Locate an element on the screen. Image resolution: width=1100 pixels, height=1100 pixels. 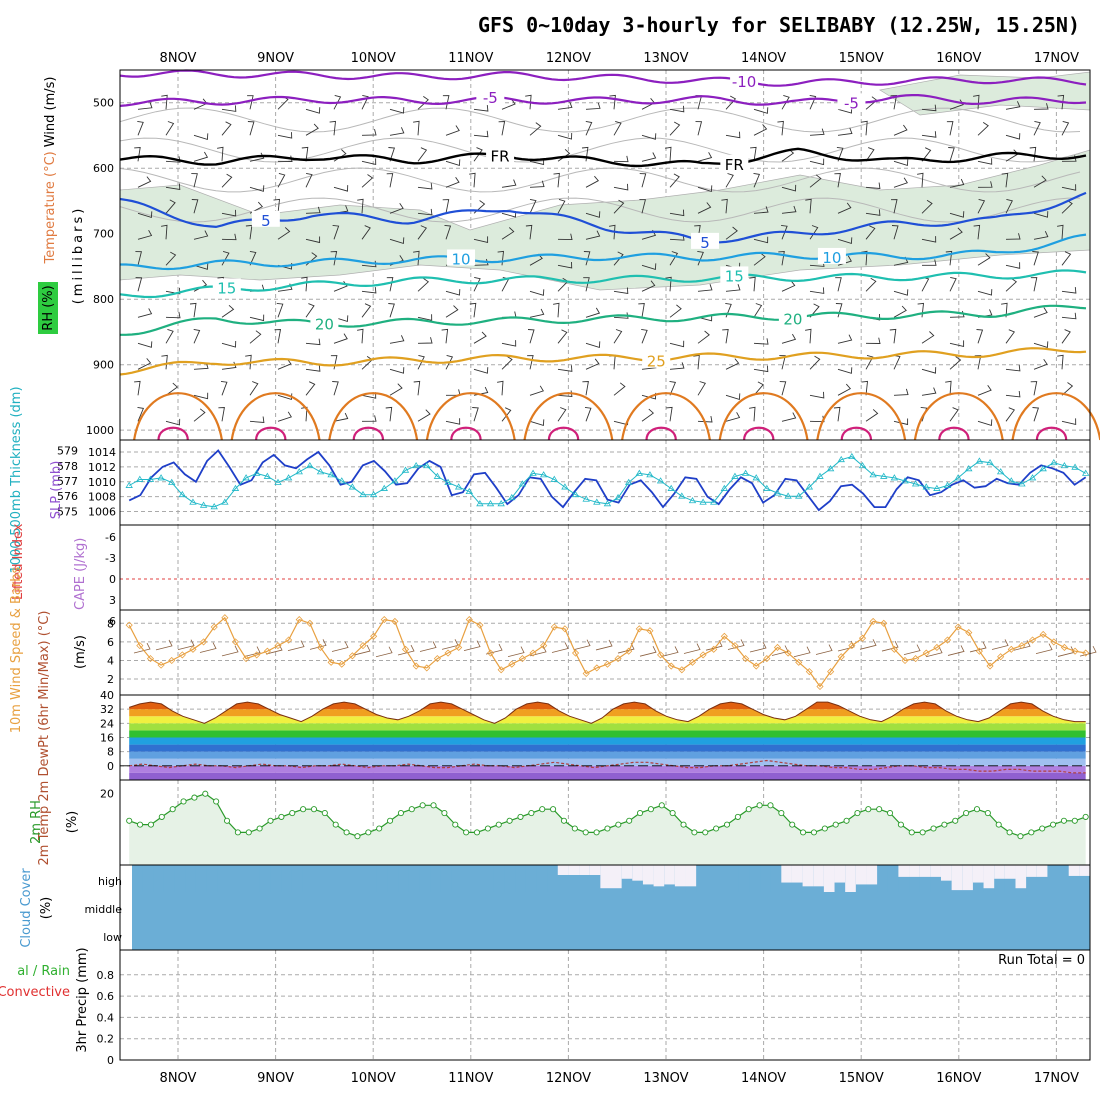
ylabel-millibars: (millibars) is located at coordinates (78, 255).